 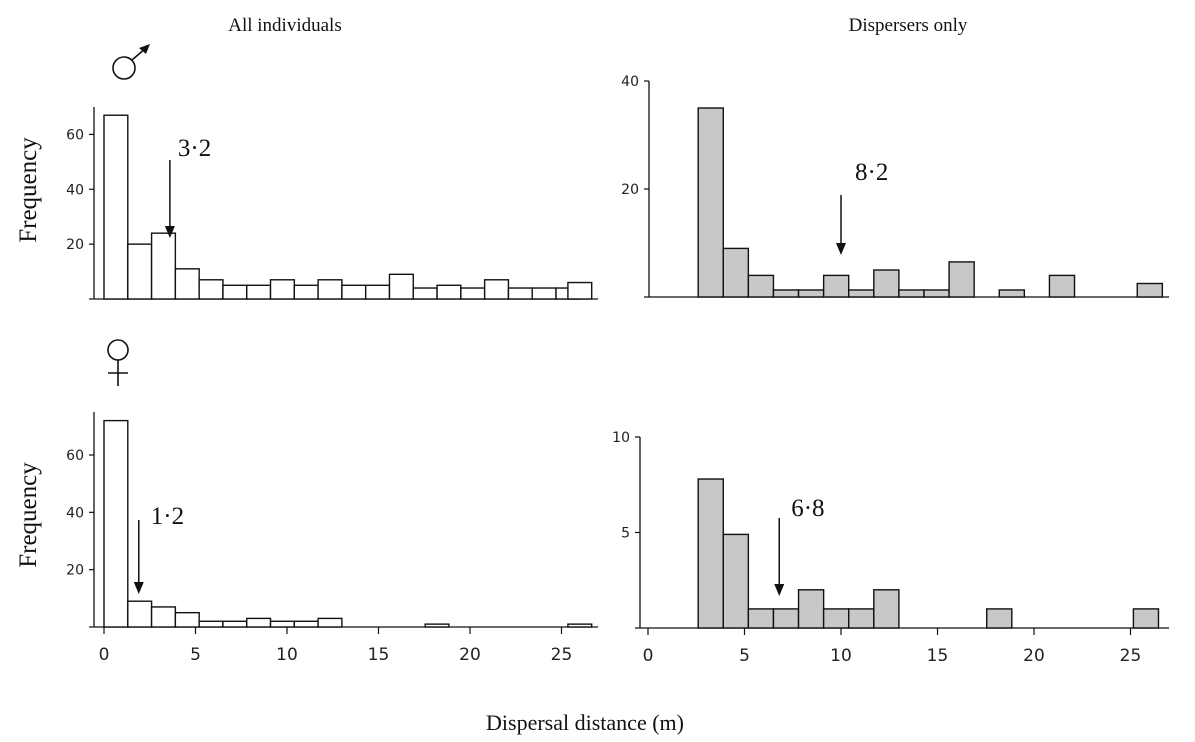 What do you see at coordinates (562, 655) in the screenshot?
I see `x-tick-label-female-all-25: 25` at bounding box center [562, 655].